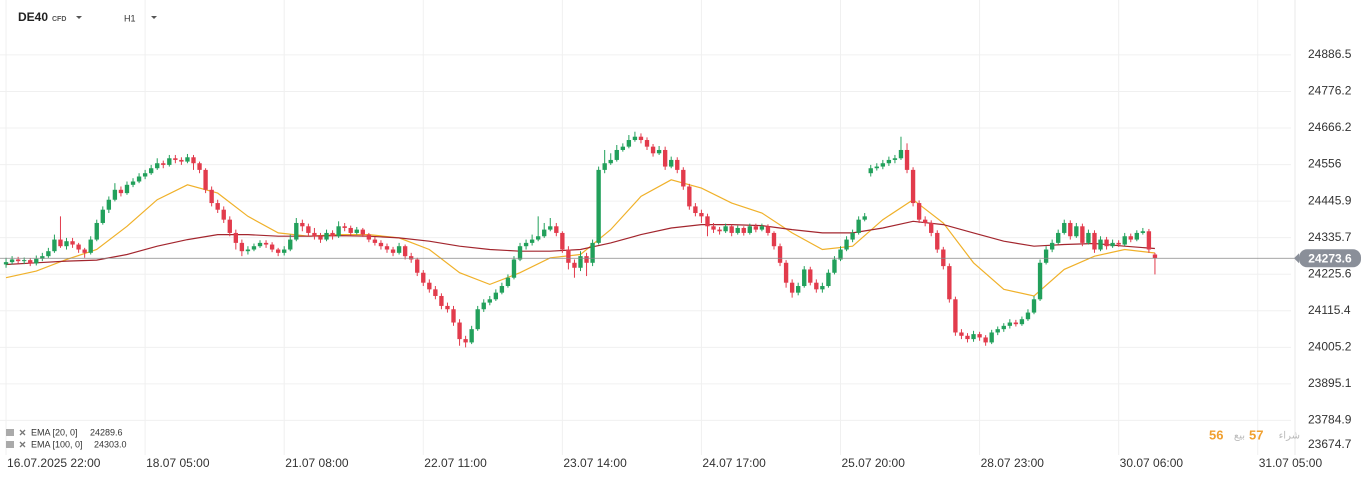 The height and width of the screenshot is (480, 1368). Describe the element at coordinates (1330, 54) in the screenshot. I see `y-tick-label: 24886.5` at that location.